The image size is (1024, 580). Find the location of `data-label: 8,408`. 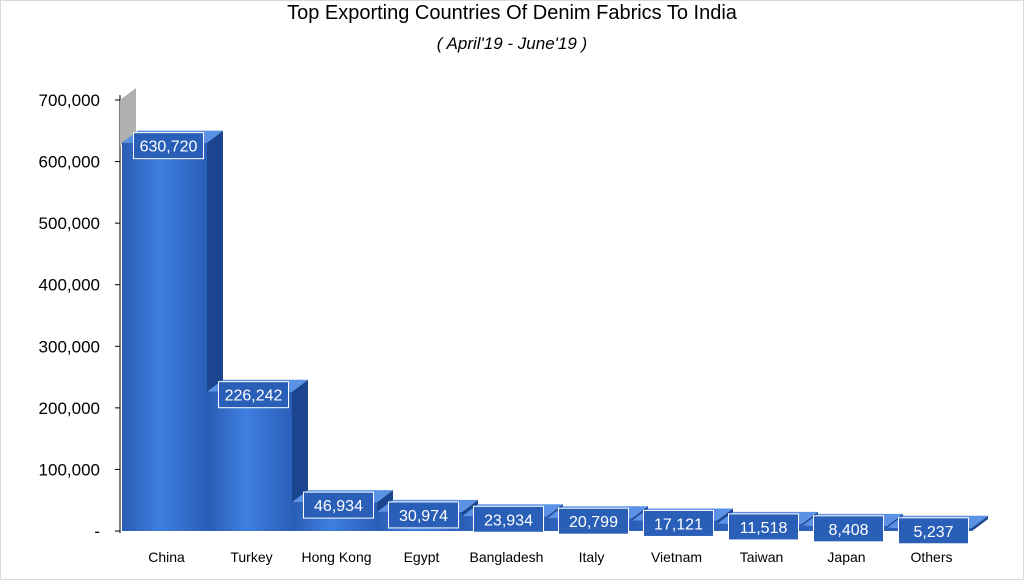

data-label: 8,408 is located at coordinates (848, 530).